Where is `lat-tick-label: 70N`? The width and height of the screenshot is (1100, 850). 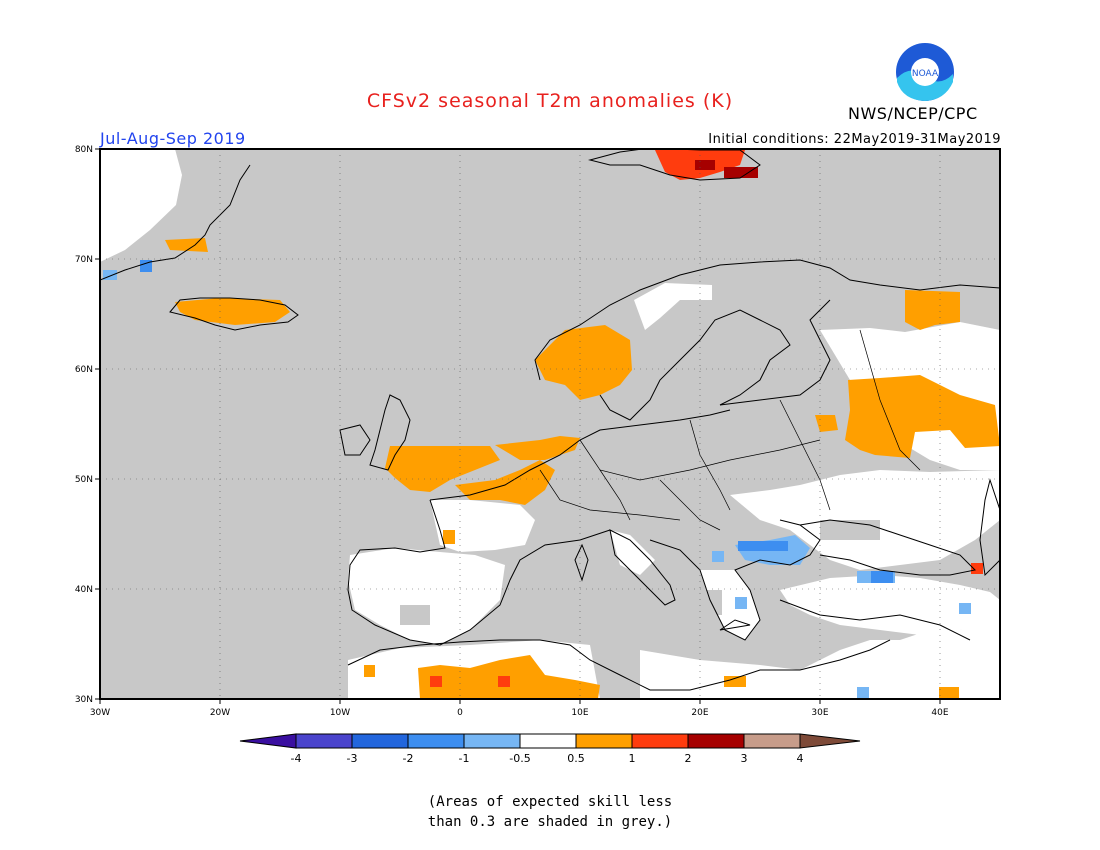
lat-tick-label: 70N is located at coordinates (84, 260).